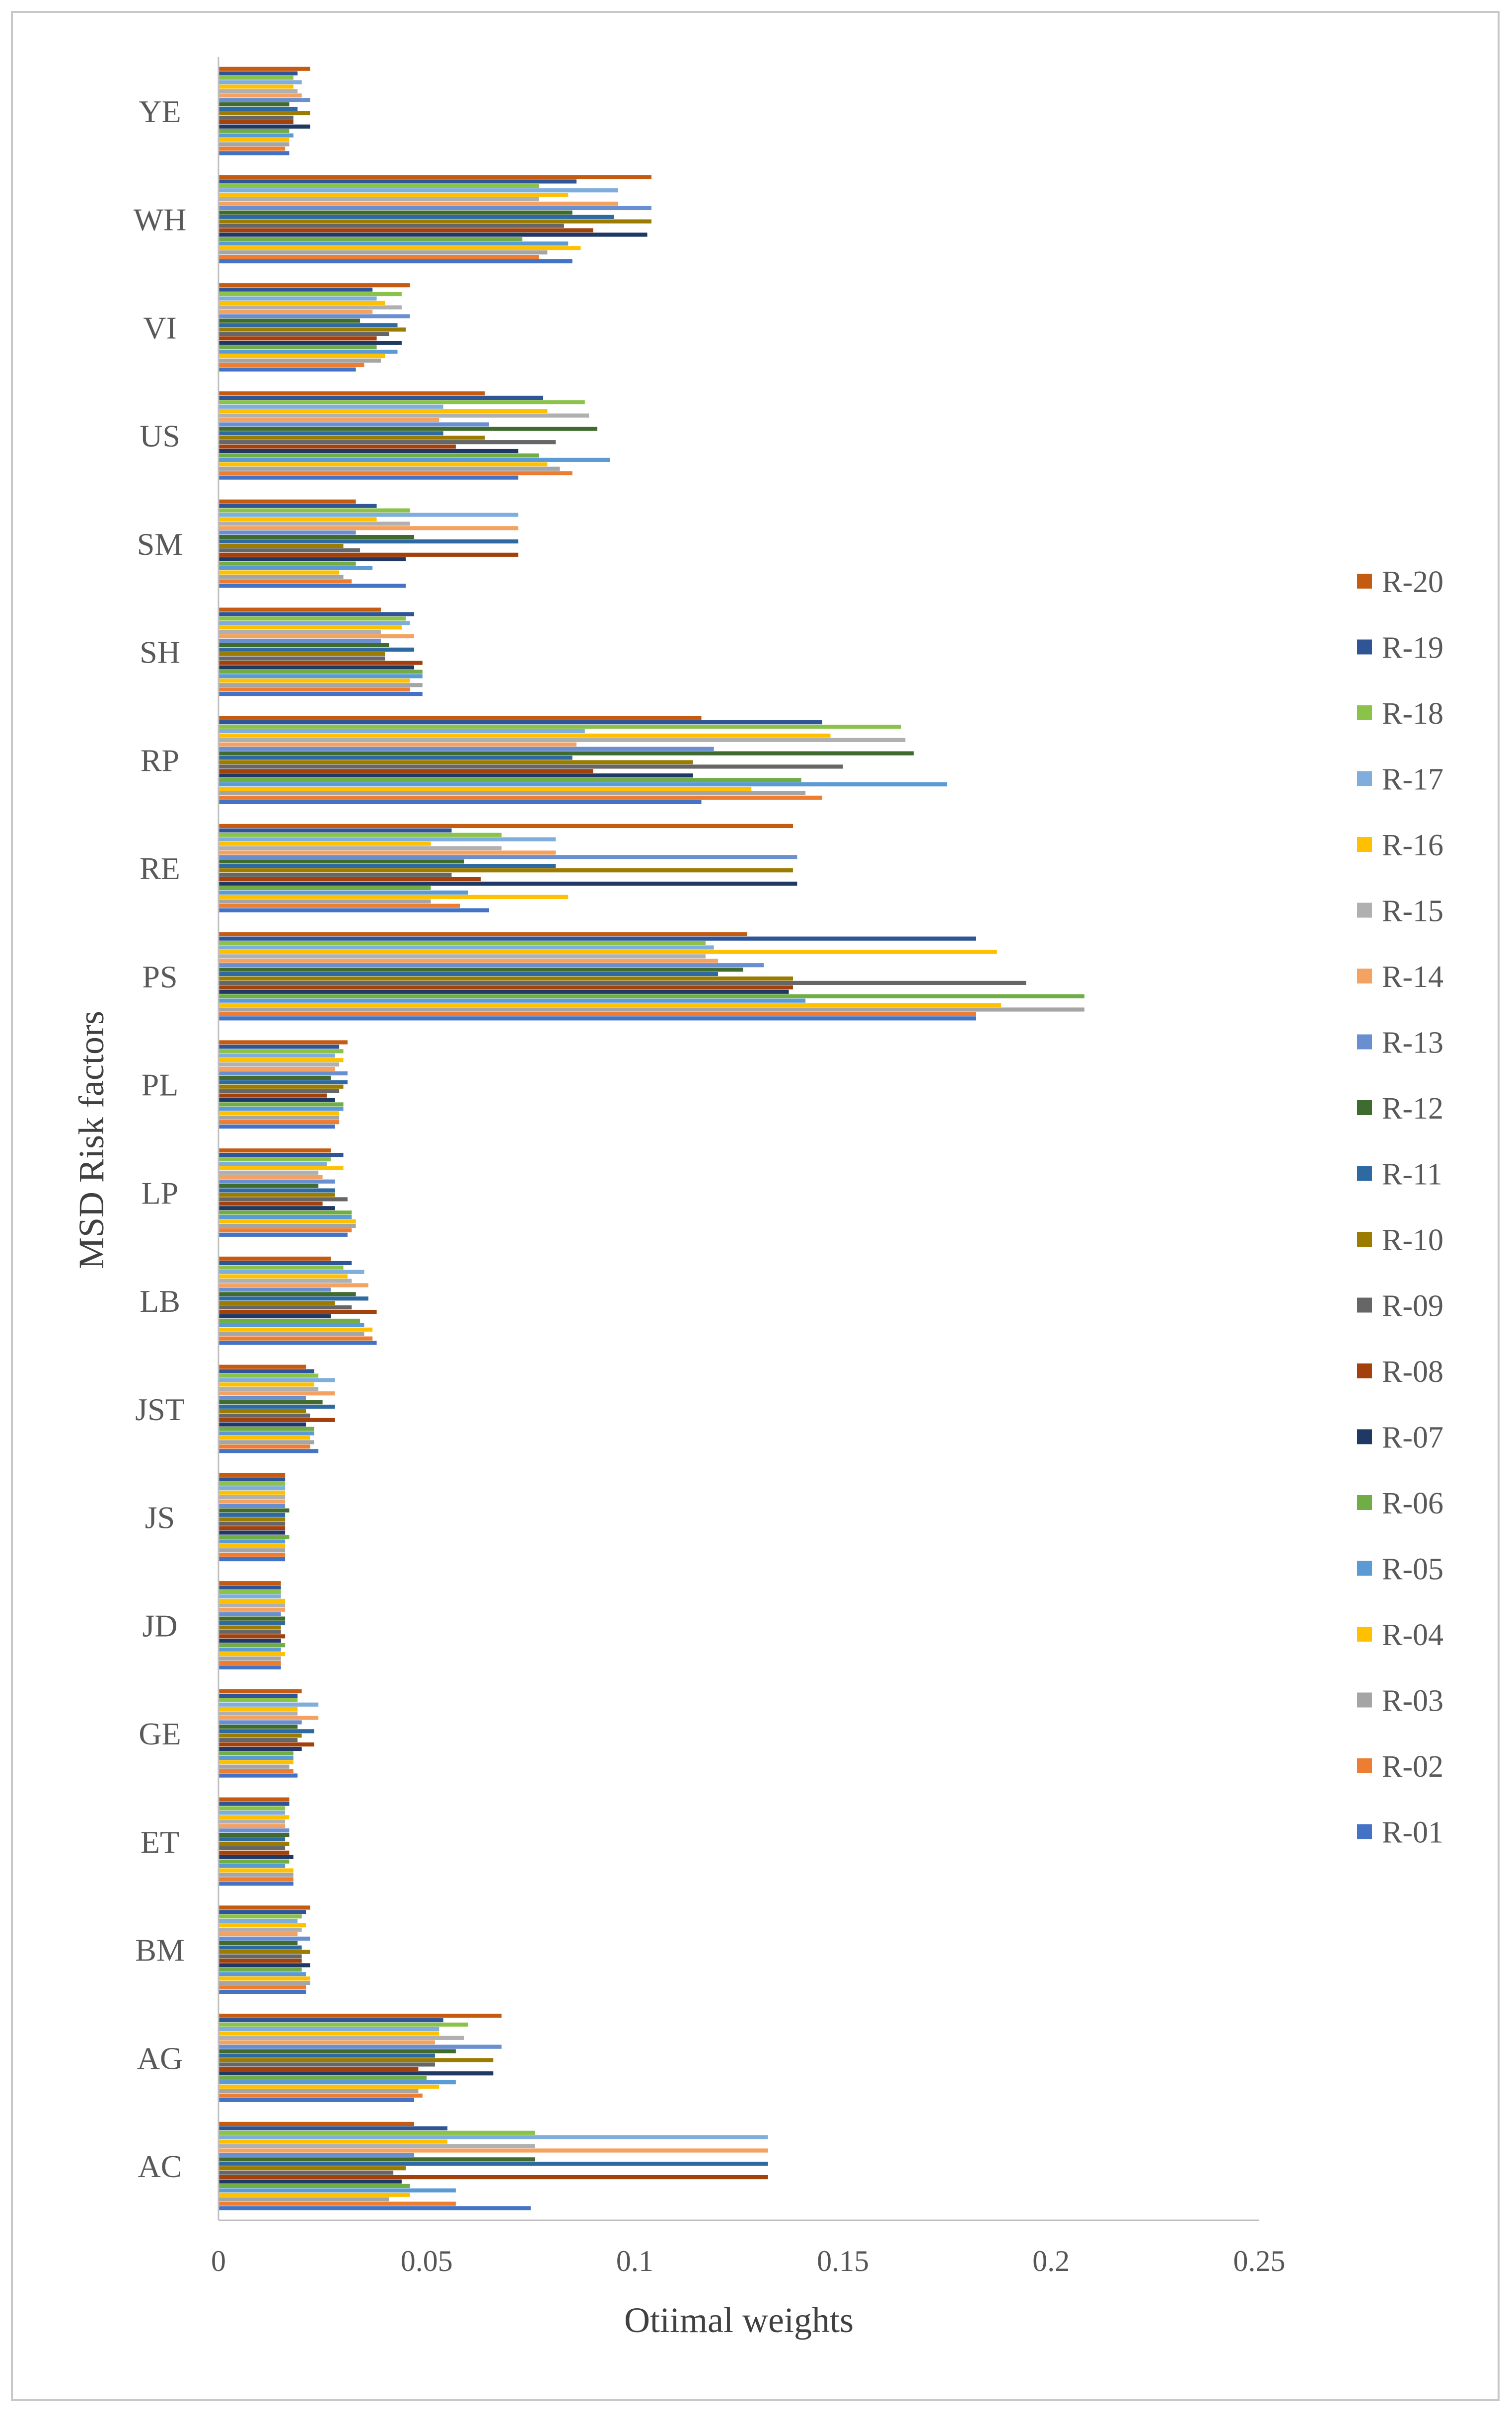 The image size is (1512, 2414). Describe the element at coordinates (1259, 2261) in the screenshot. I see `x-tick-label: 0.25` at that location.